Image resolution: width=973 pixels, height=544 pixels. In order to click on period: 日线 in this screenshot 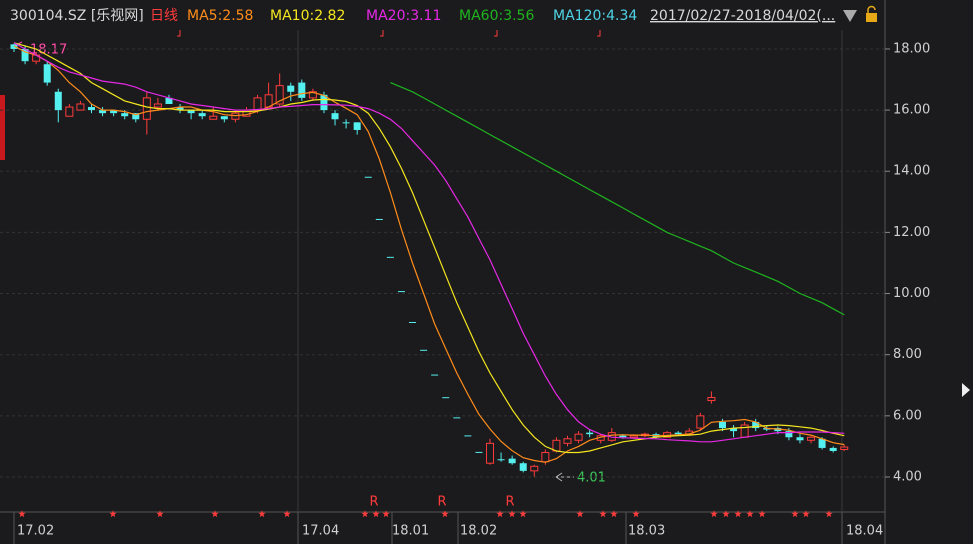, I will do `click(164, 16)`.